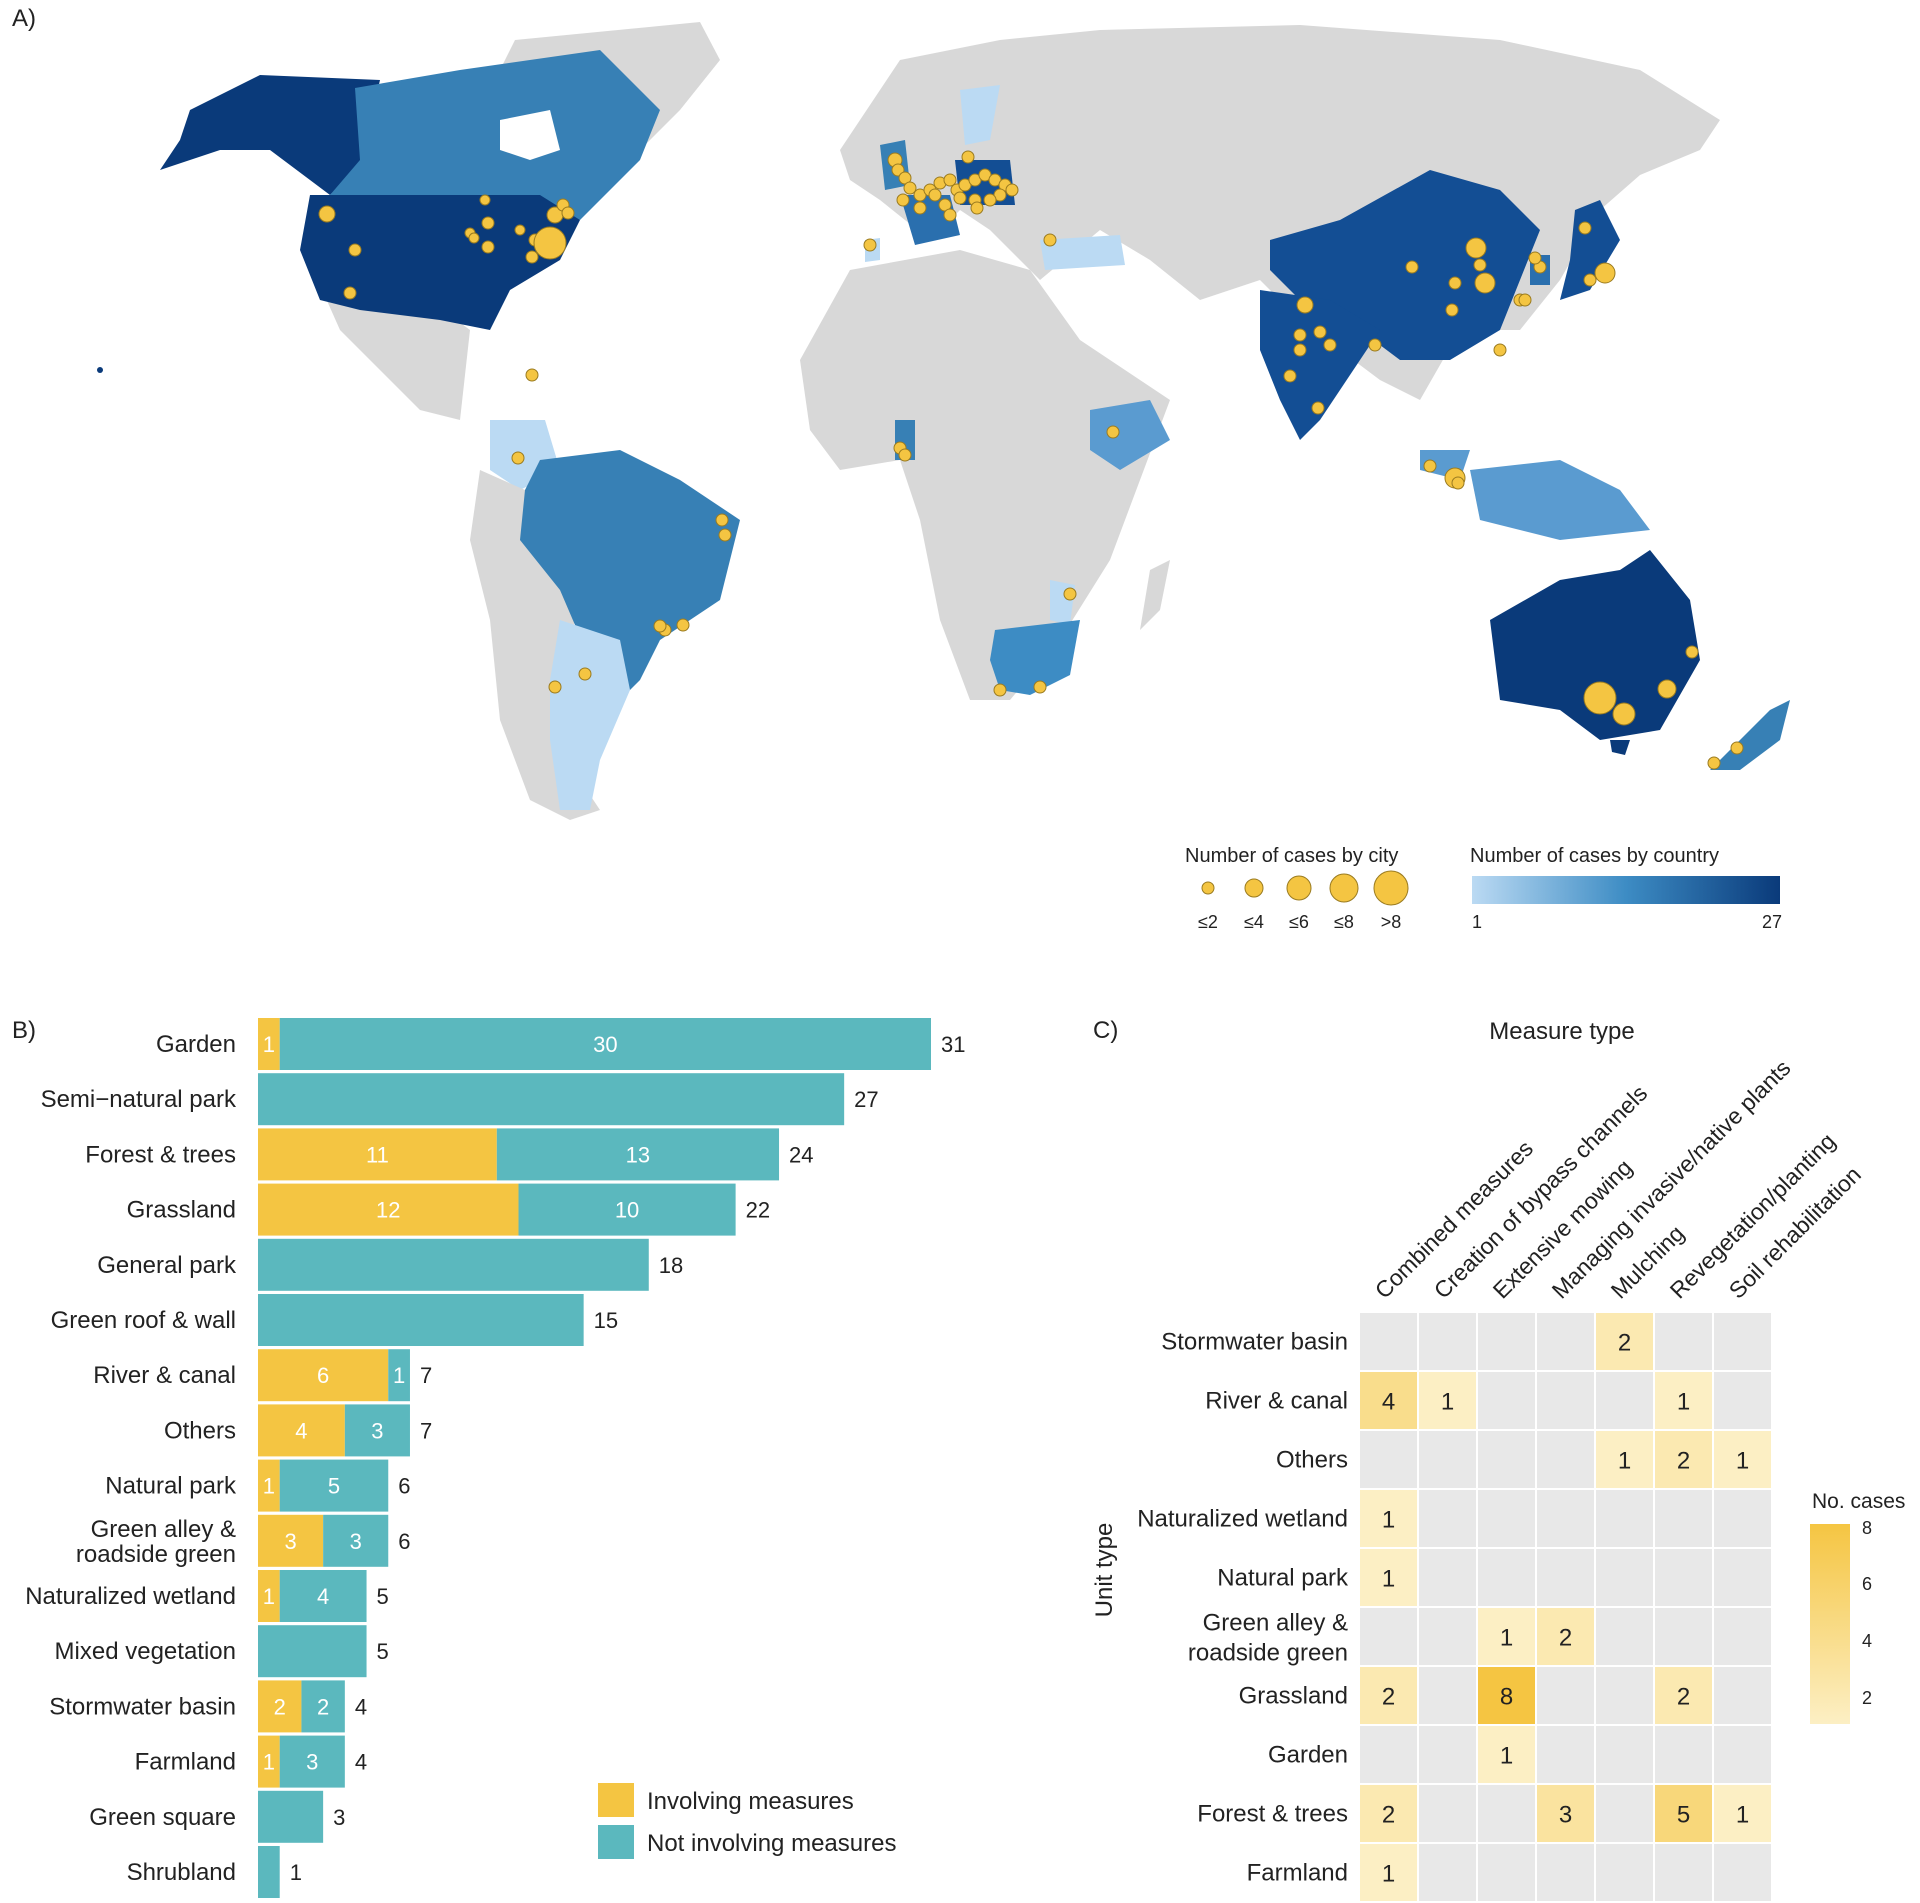 The image size is (1920, 1903). Describe the element at coordinates (1867, 1641) in the screenshot. I see `heatmap-legend-tick-label: 4` at that location.